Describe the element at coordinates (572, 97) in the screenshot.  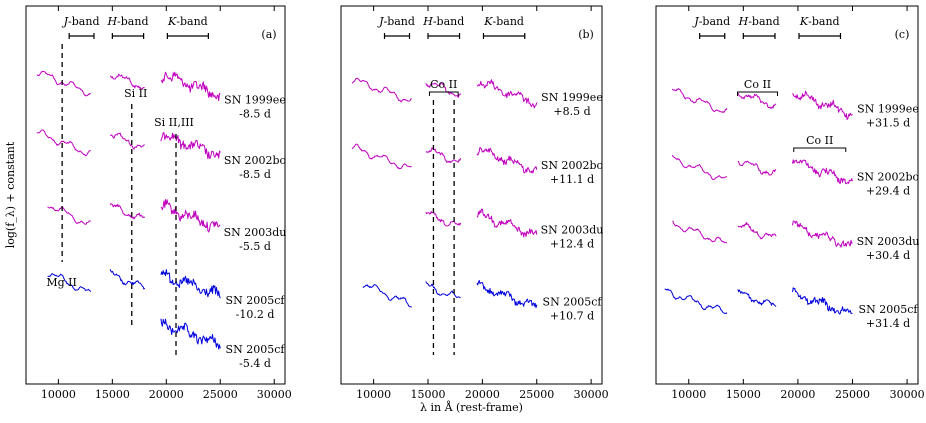
I see `sn-name-label: SN 1999ee` at that location.